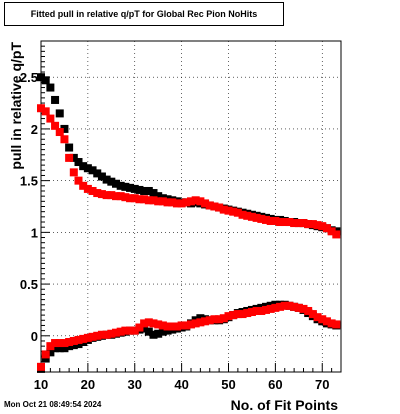  Describe the element at coordinates (34, 336) in the screenshot. I see `y-tick-label: 0` at that location.